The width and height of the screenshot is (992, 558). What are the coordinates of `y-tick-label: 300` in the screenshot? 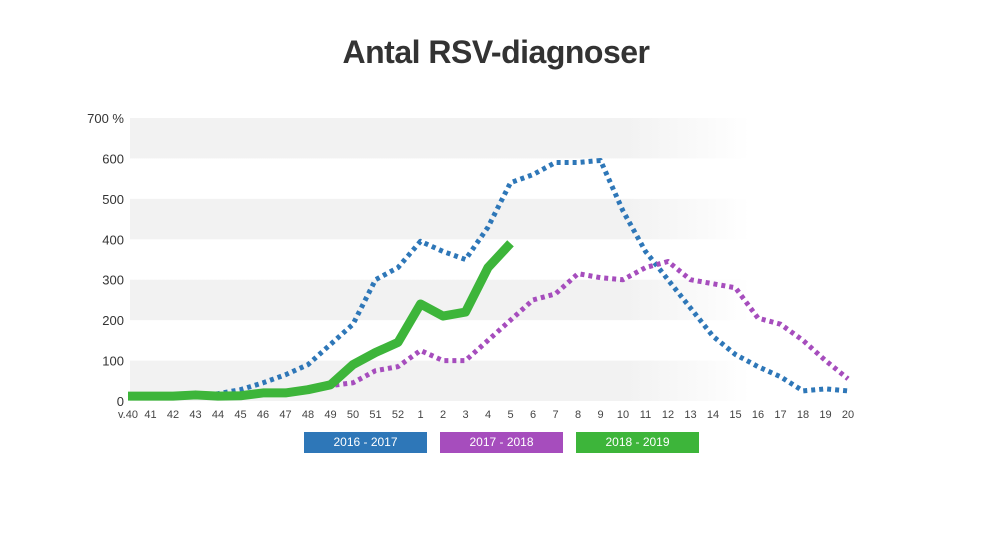 It's located at (113, 280).